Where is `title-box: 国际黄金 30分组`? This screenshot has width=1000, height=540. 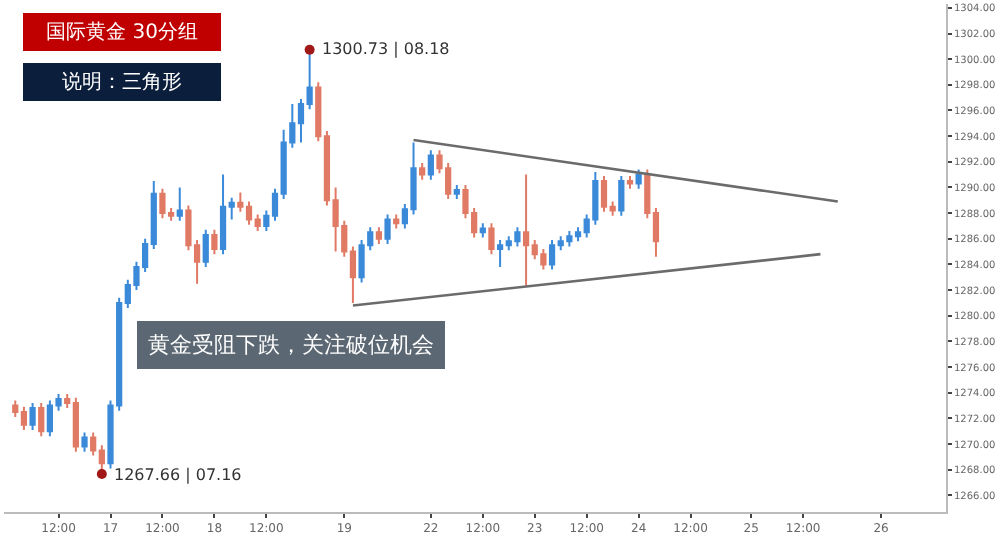 title-box: 国际黄金 30分组 is located at coordinates (122, 32).